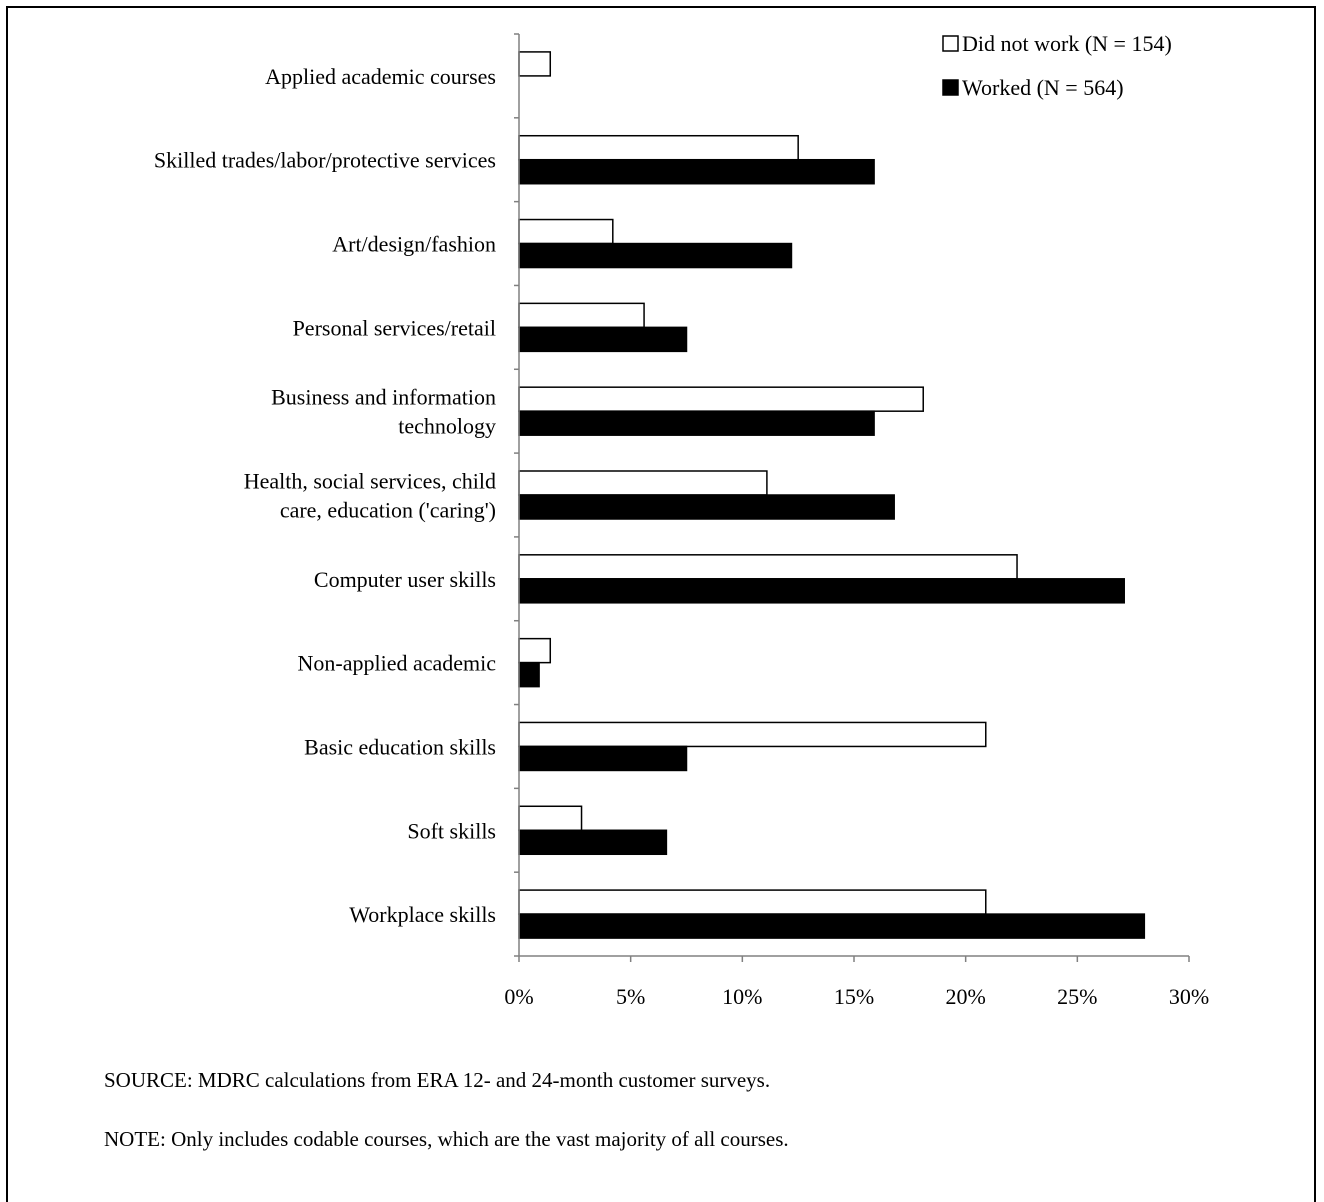 The height and width of the screenshot is (1202, 1324). Describe the element at coordinates (380, 76) in the screenshot. I see `category-label: Applied academic courses` at that location.